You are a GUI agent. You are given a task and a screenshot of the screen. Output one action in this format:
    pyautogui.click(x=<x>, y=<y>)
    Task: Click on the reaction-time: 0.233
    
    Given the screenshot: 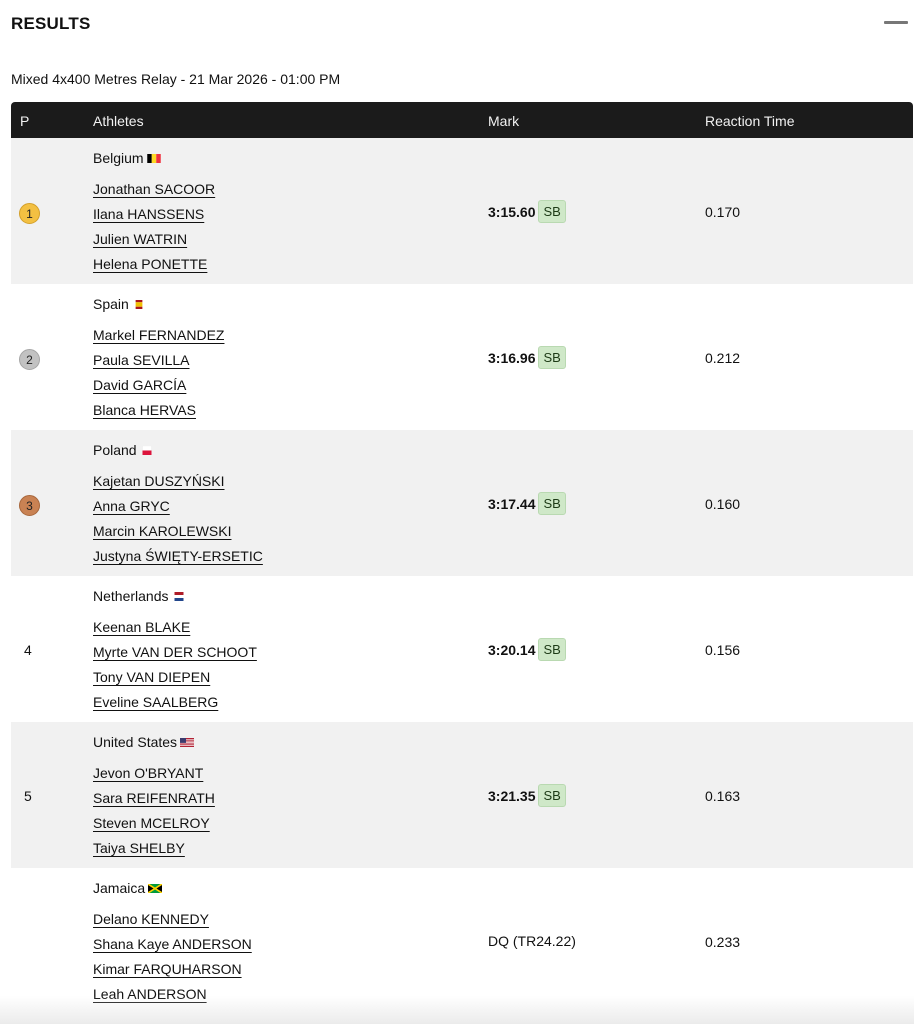 What is the action you would take?
    pyautogui.click(x=723, y=942)
    